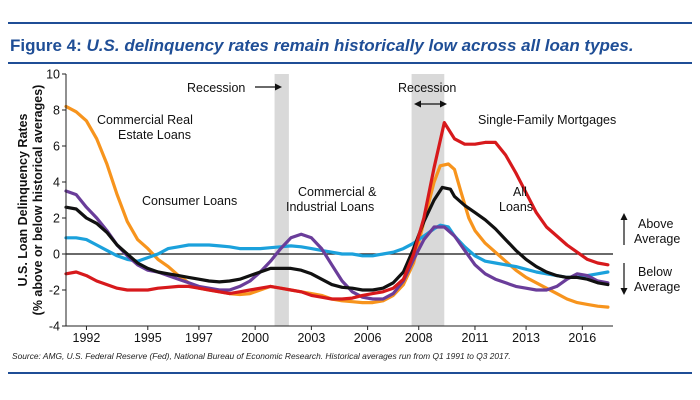 The height and width of the screenshot is (400, 700). What do you see at coordinates (216, 88) in the screenshot?
I see `recession-label-1-text: Recession` at bounding box center [216, 88].